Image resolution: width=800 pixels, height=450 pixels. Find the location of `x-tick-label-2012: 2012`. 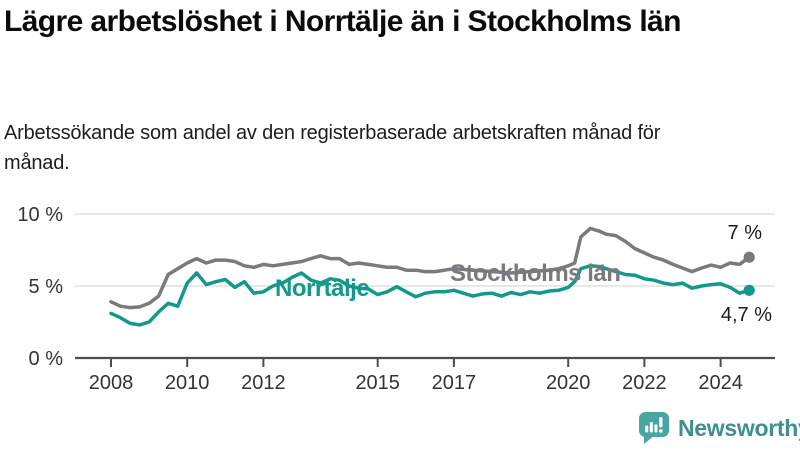

x-tick-label-2012: 2012 is located at coordinates (263, 383).